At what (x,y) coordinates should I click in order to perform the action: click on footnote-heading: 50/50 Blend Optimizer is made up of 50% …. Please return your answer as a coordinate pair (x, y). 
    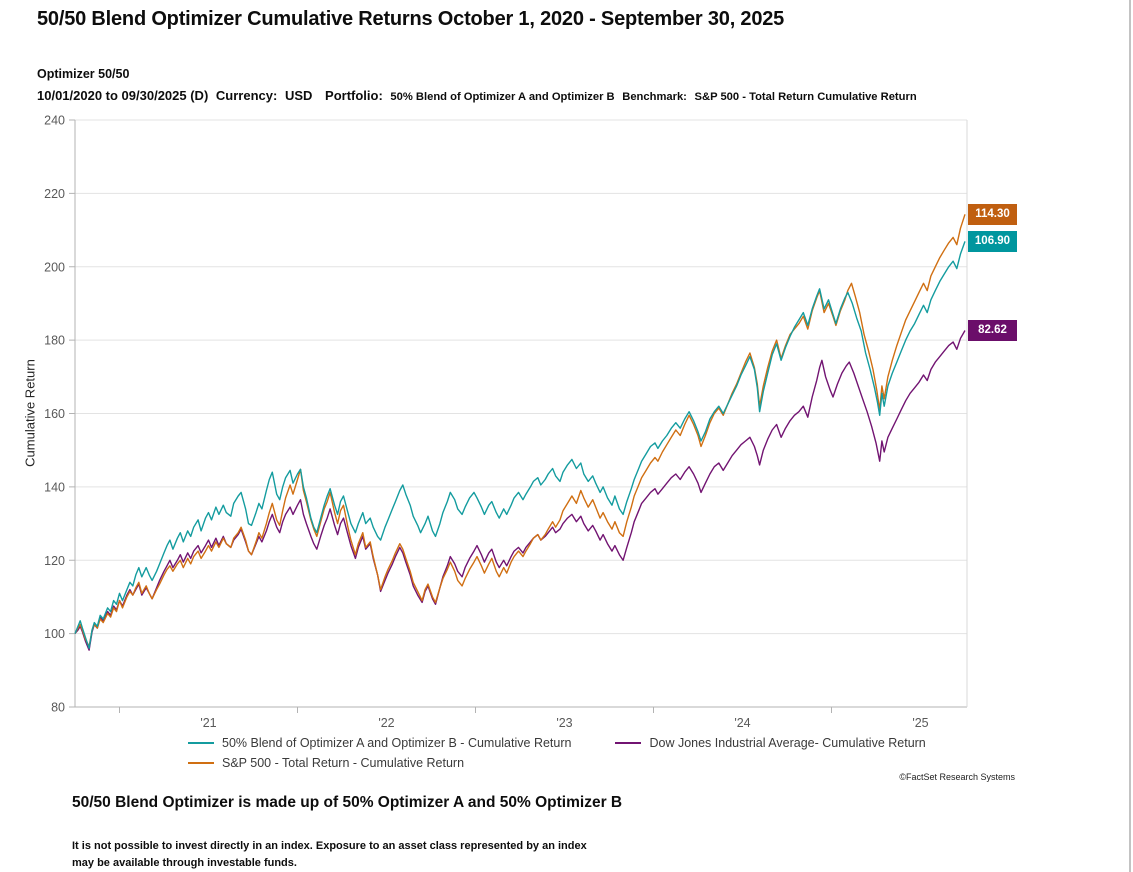
    Looking at the image, I should click on (347, 802).